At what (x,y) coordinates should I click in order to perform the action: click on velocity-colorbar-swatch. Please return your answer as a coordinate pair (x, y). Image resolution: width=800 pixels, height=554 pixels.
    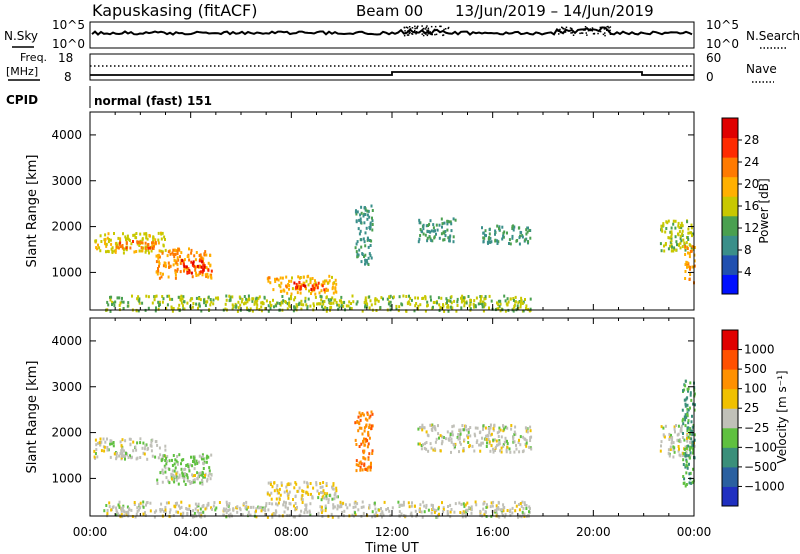
    Looking at the image, I should click on (730, 398).